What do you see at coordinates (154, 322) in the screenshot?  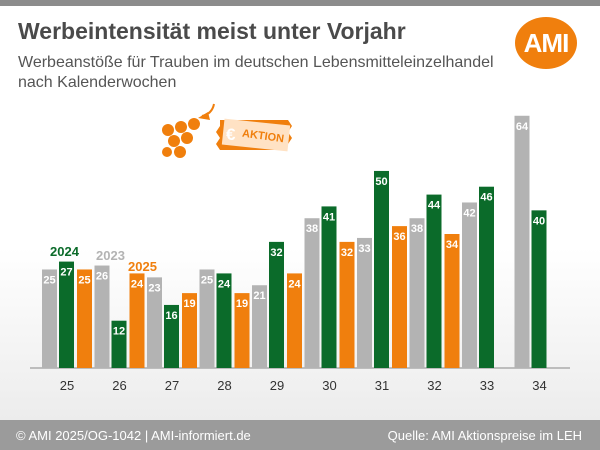 I see `bar-2023-kw27` at bounding box center [154, 322].